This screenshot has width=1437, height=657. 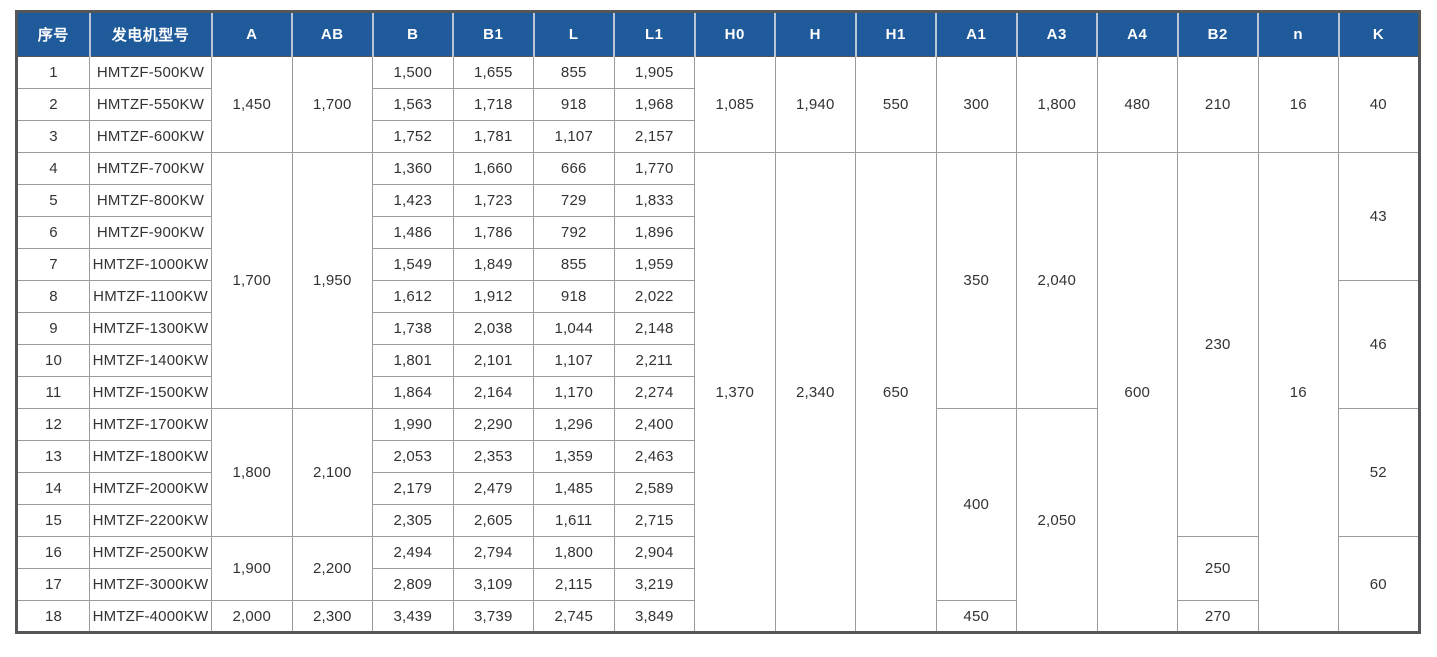 What do you see at coordinates (976, 616) in the screenshot?
I see `cell-A1: 450` at bounding box center [976, 616].